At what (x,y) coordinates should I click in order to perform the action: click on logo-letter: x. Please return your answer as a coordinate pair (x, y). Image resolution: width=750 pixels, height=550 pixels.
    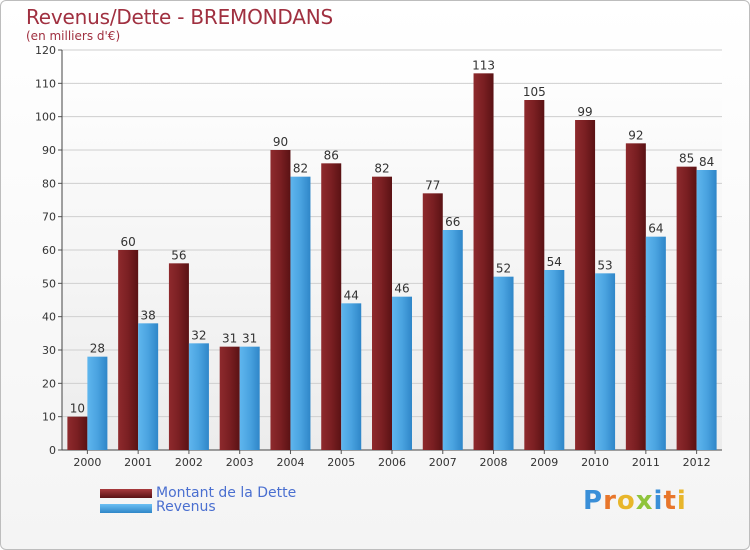
    Looking at the image, I should click on (644, 501).